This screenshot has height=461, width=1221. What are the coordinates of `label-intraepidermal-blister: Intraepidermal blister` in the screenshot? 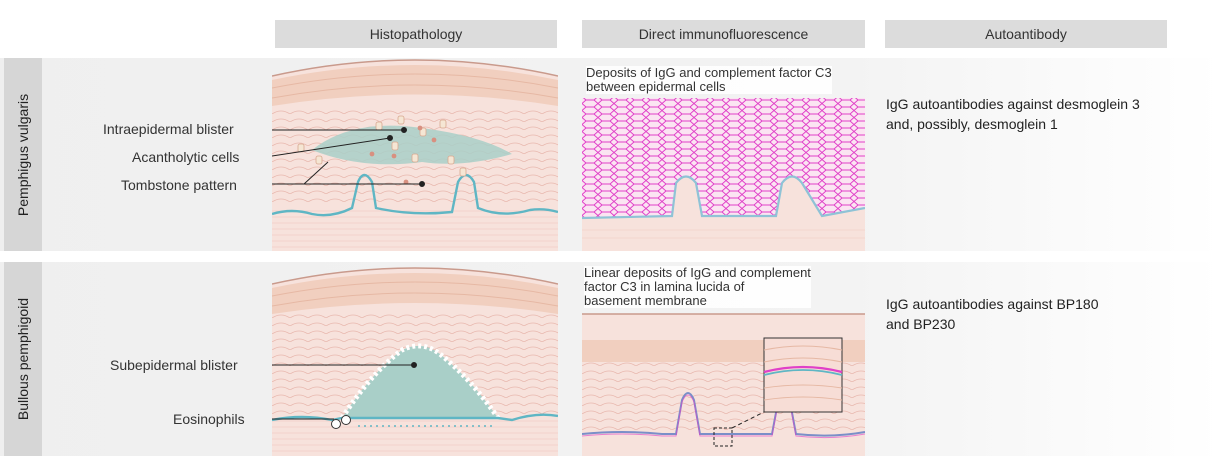 It's located at (168, 129).